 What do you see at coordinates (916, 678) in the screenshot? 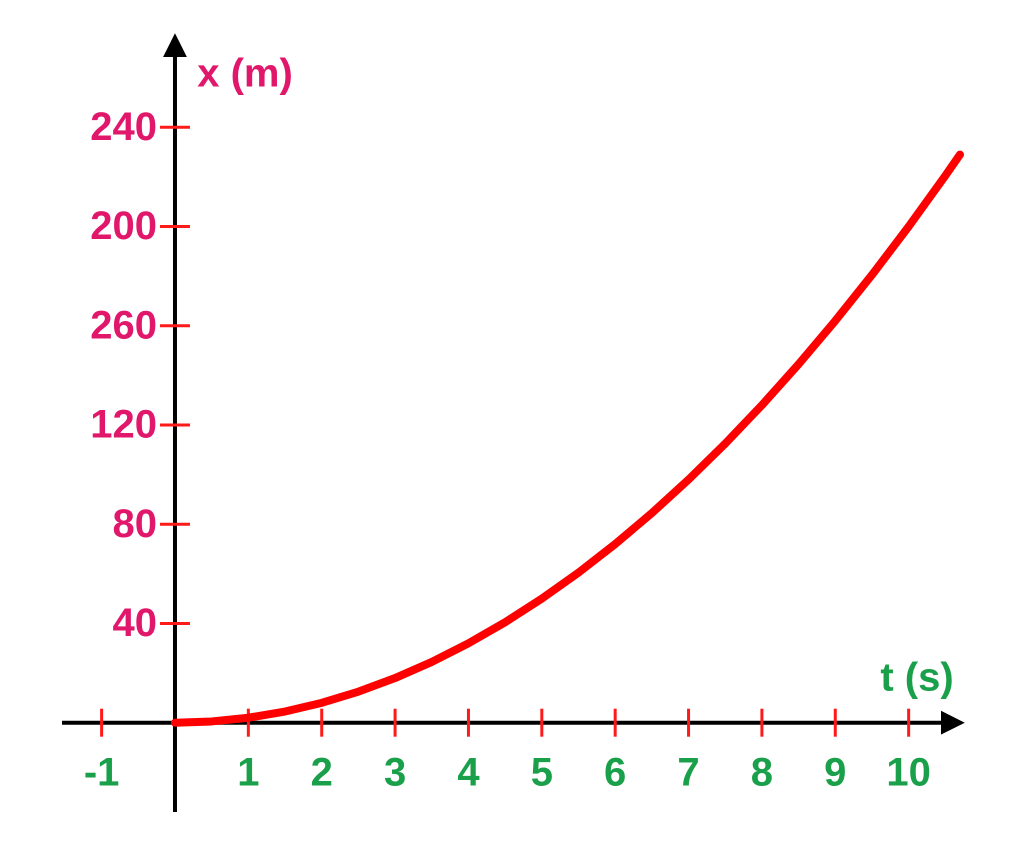
I see `x-axis-label: t (s)` at bounding box center [916, 678].